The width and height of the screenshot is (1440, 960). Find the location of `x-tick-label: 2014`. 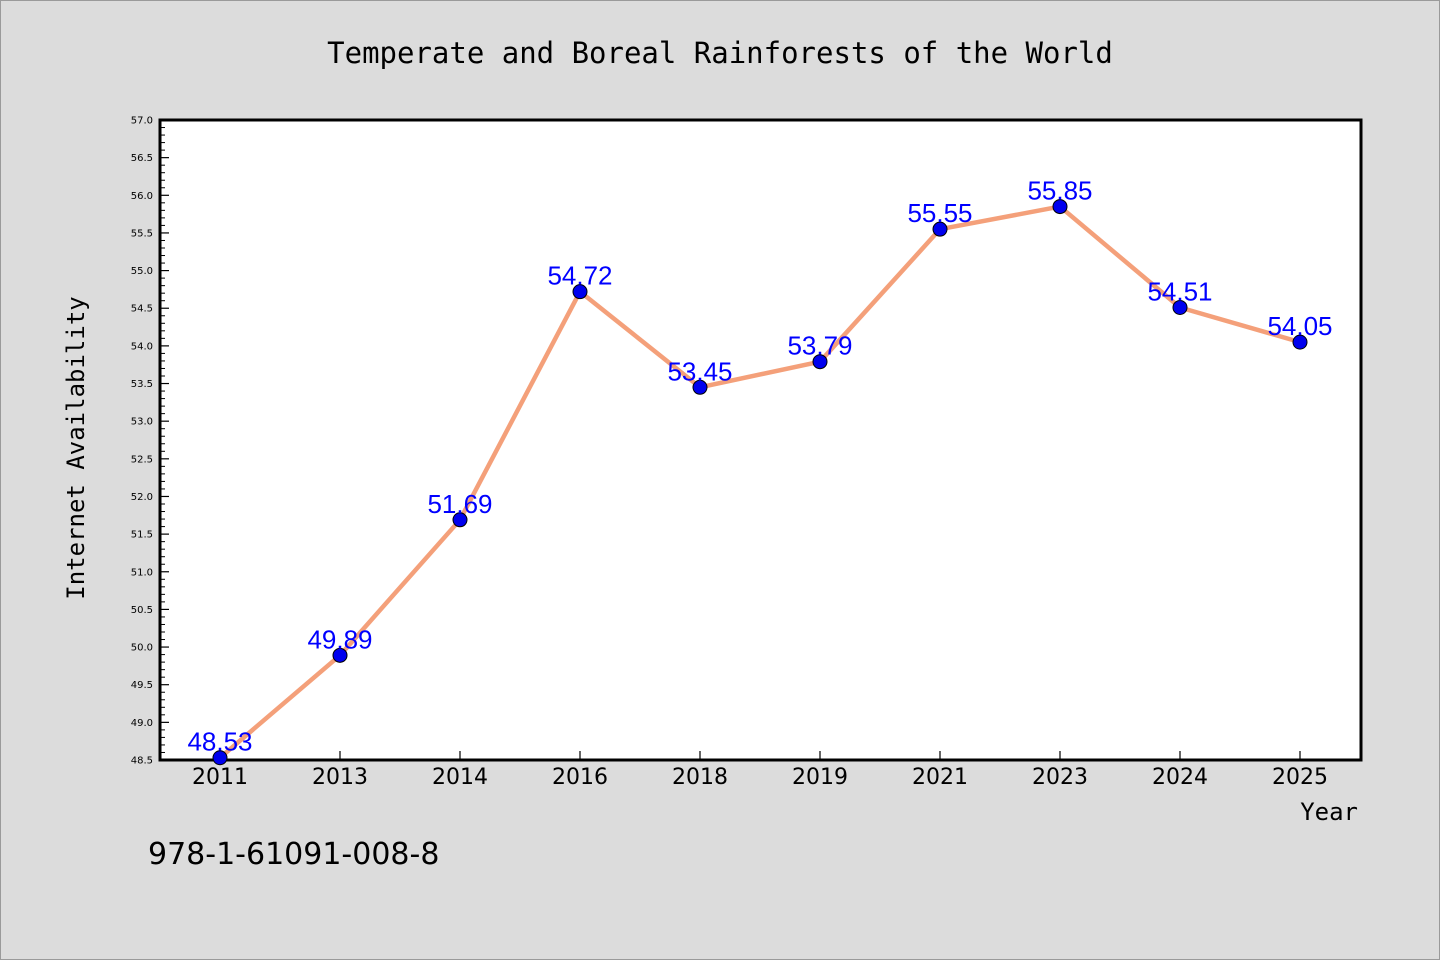

x-tick-label: 2014 is located at coordinates (460, 777).